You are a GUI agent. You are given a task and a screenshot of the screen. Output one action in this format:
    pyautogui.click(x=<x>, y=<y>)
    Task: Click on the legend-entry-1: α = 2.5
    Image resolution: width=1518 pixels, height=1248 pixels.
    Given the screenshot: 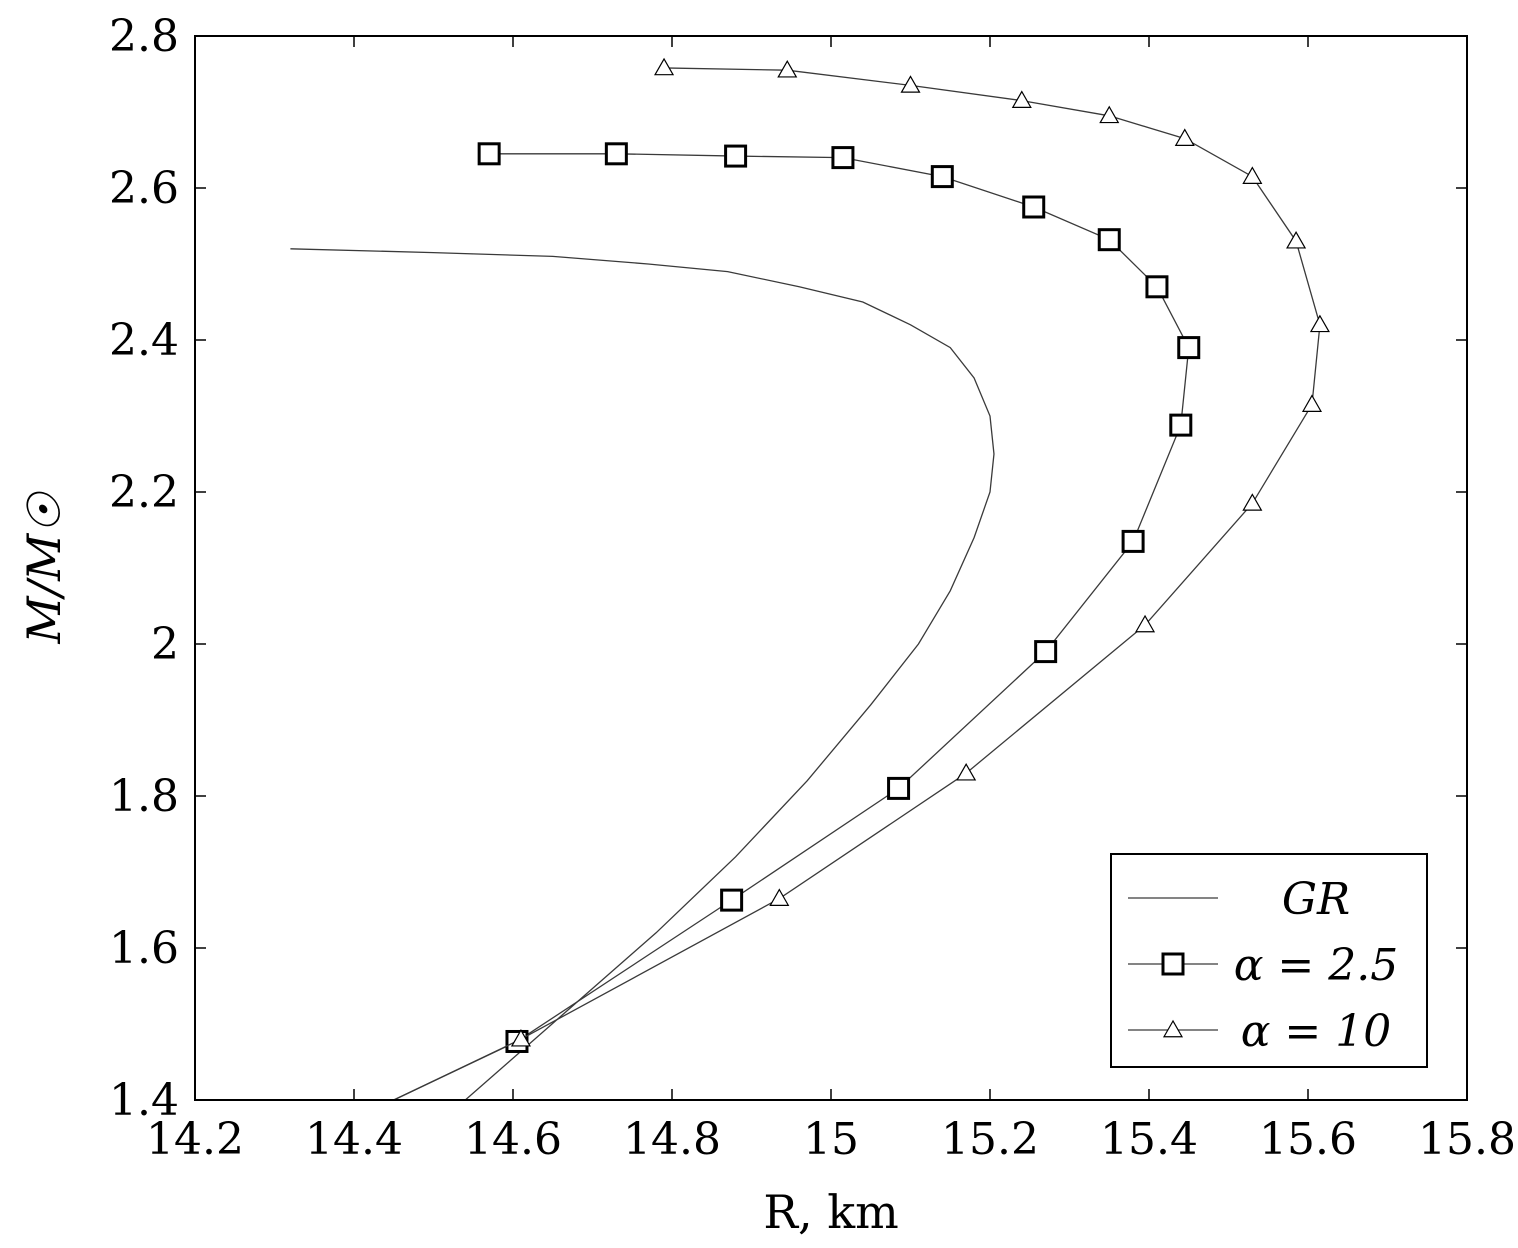 What is the action you would take?
    pyautogui.click(x=1263, y=965)
    